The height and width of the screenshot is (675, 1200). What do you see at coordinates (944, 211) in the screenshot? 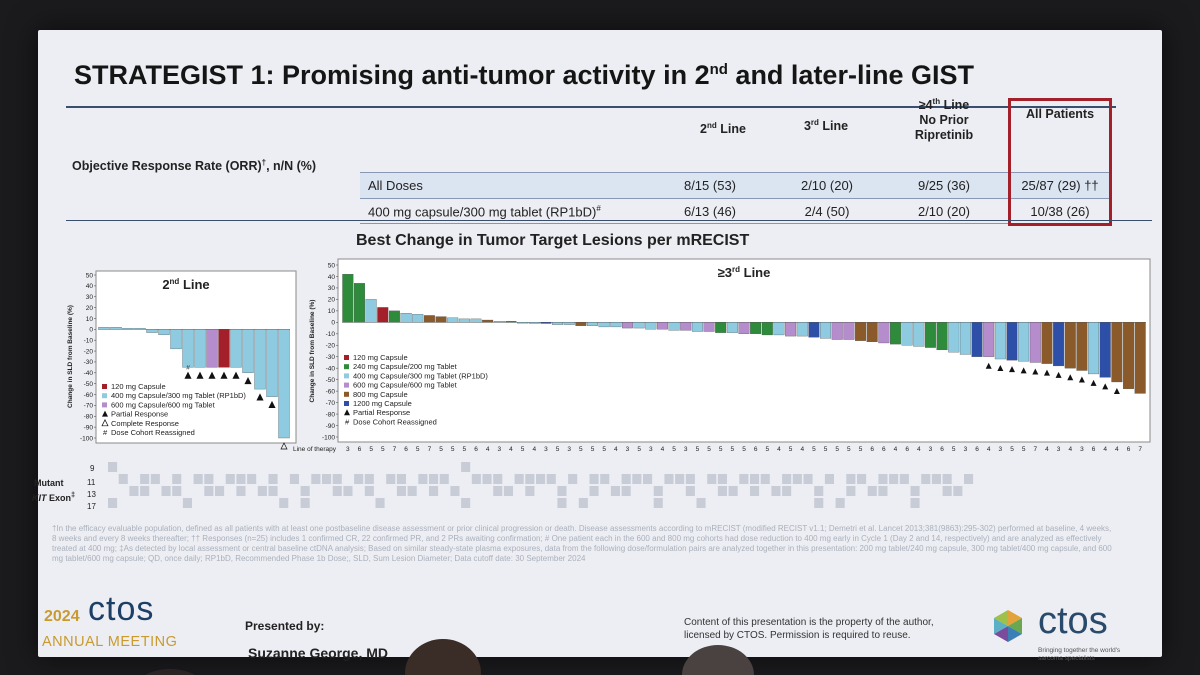
I see `orr-cell-4th: 2/10 (20)` at bounding box center [944, 211].